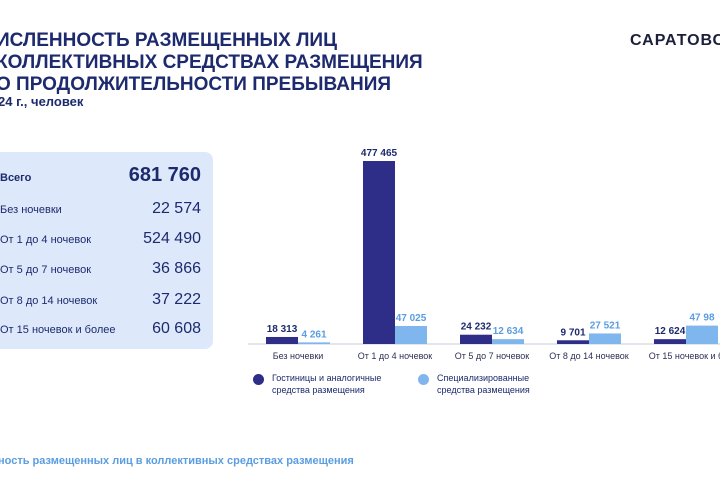 This screenshot has height=480, width=720. What do you see at coordinates (176, 268) in the screenshot?
I see `summary-row-value: 36 866` at bounding box center [176, 268].